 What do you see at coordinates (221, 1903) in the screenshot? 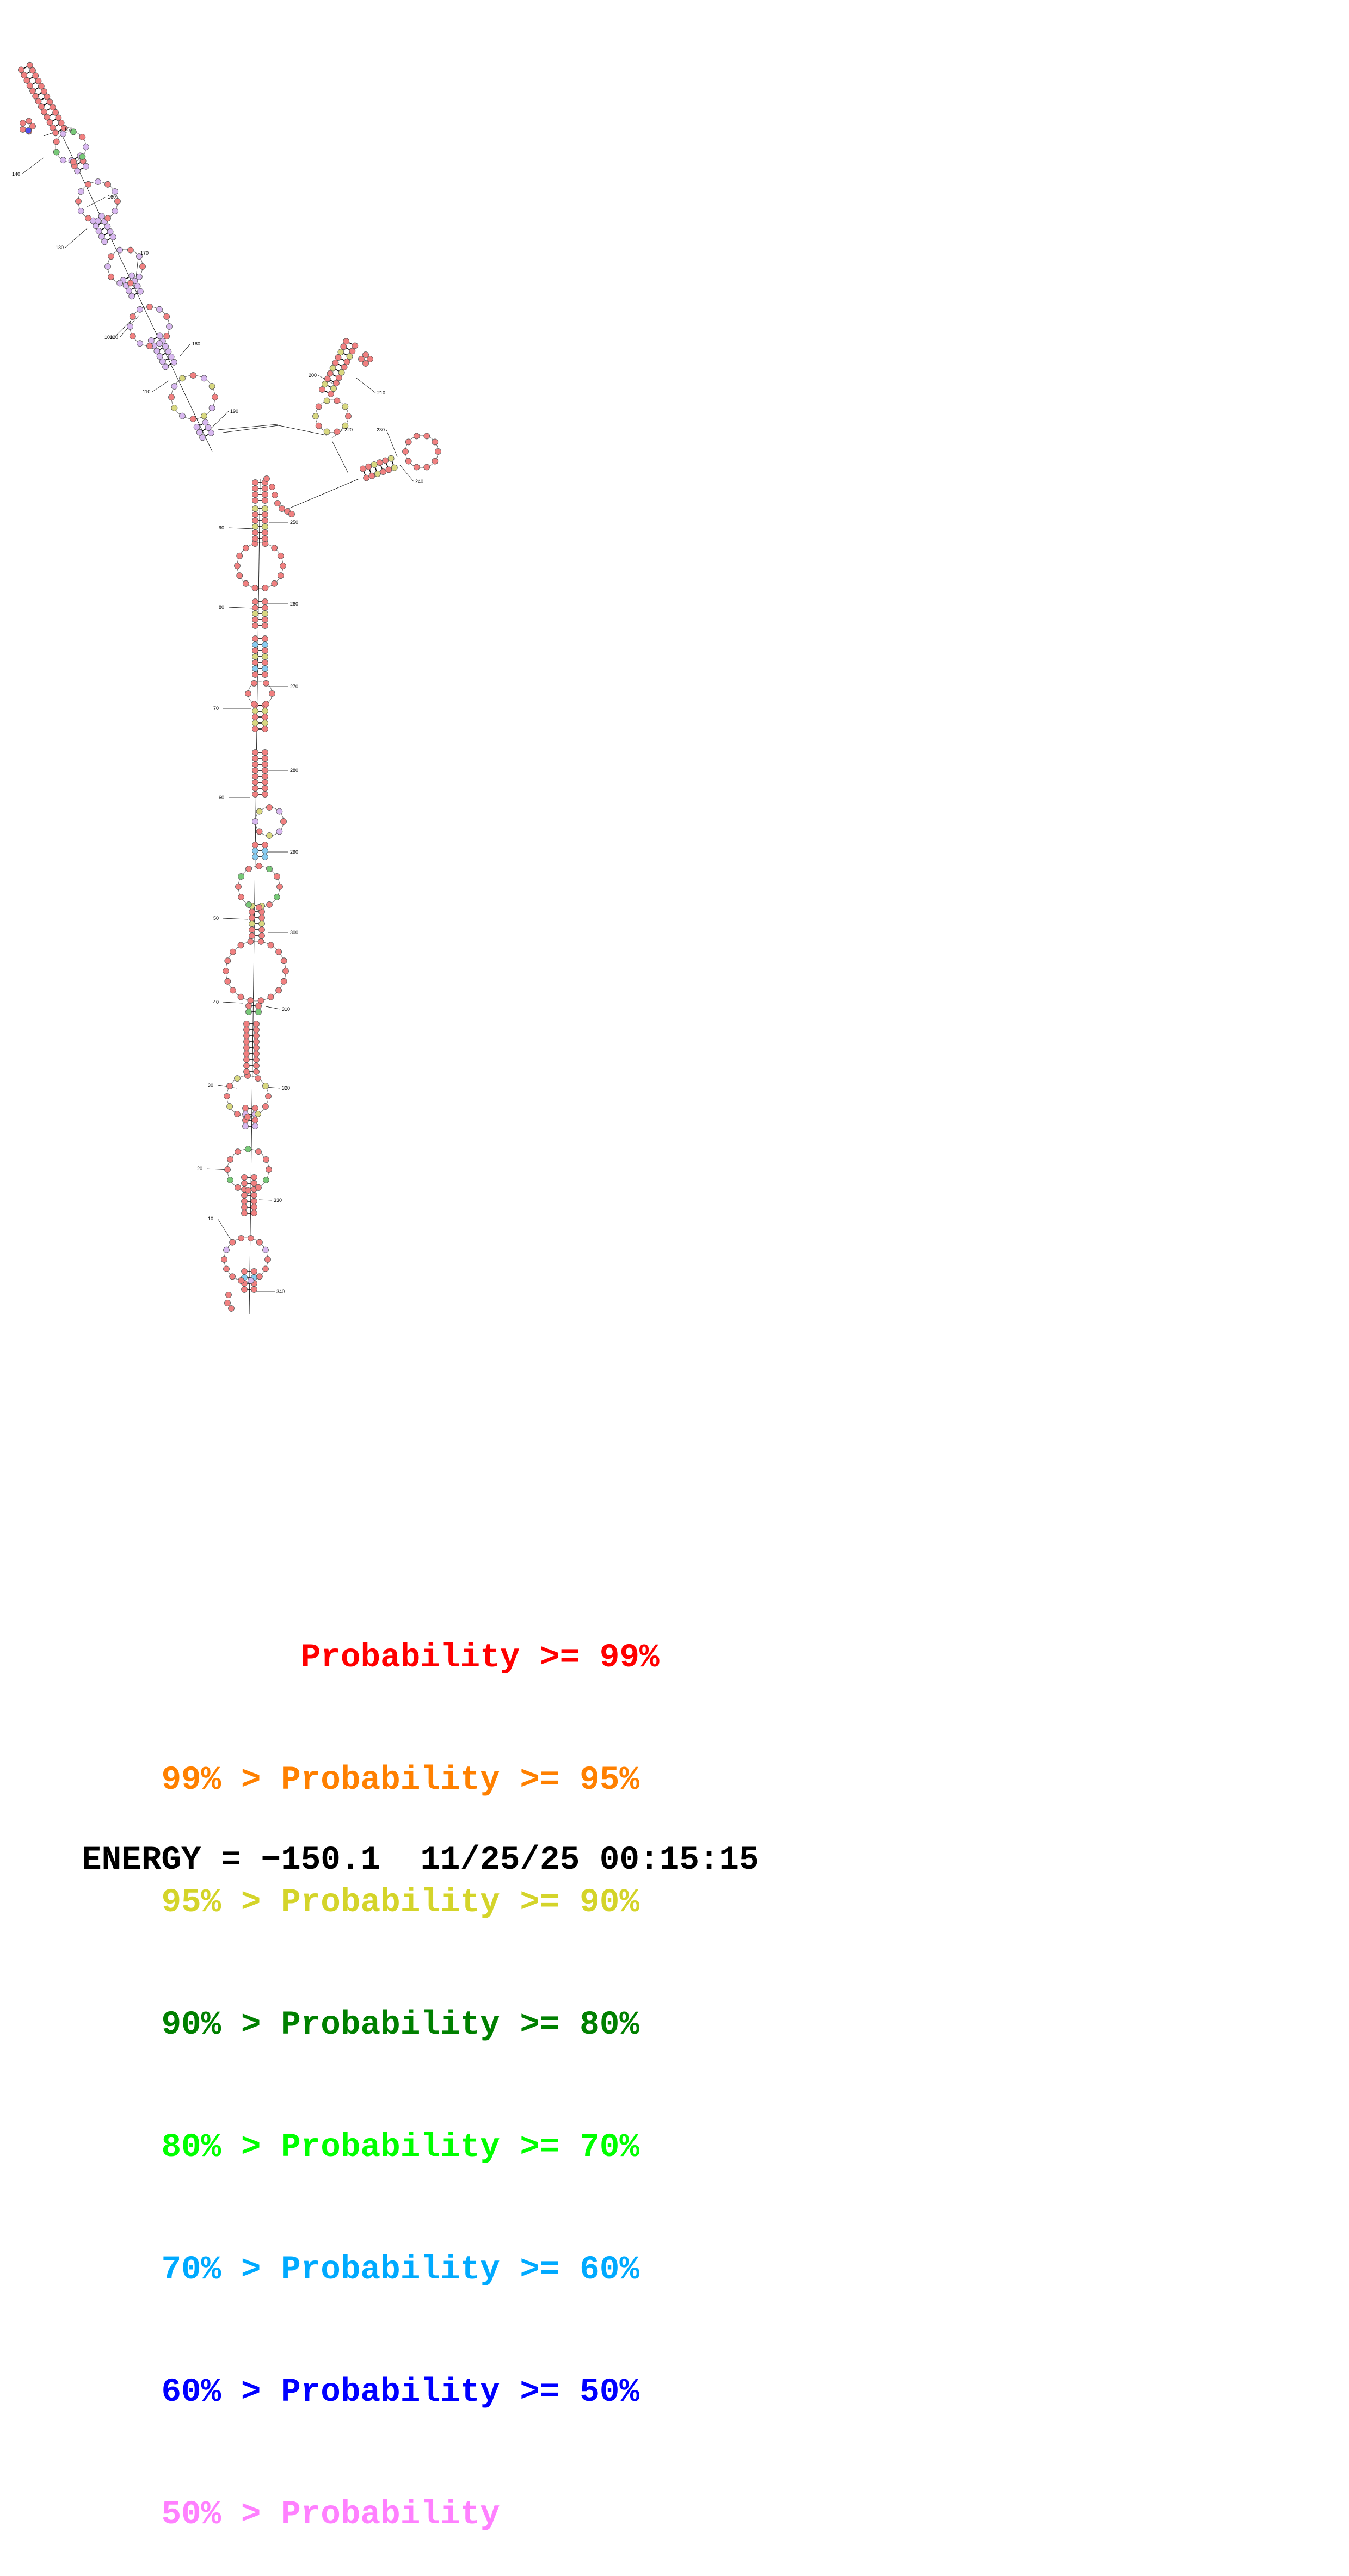
I see `legend-prefix: 95% >` at bounding box center [221, 1903].